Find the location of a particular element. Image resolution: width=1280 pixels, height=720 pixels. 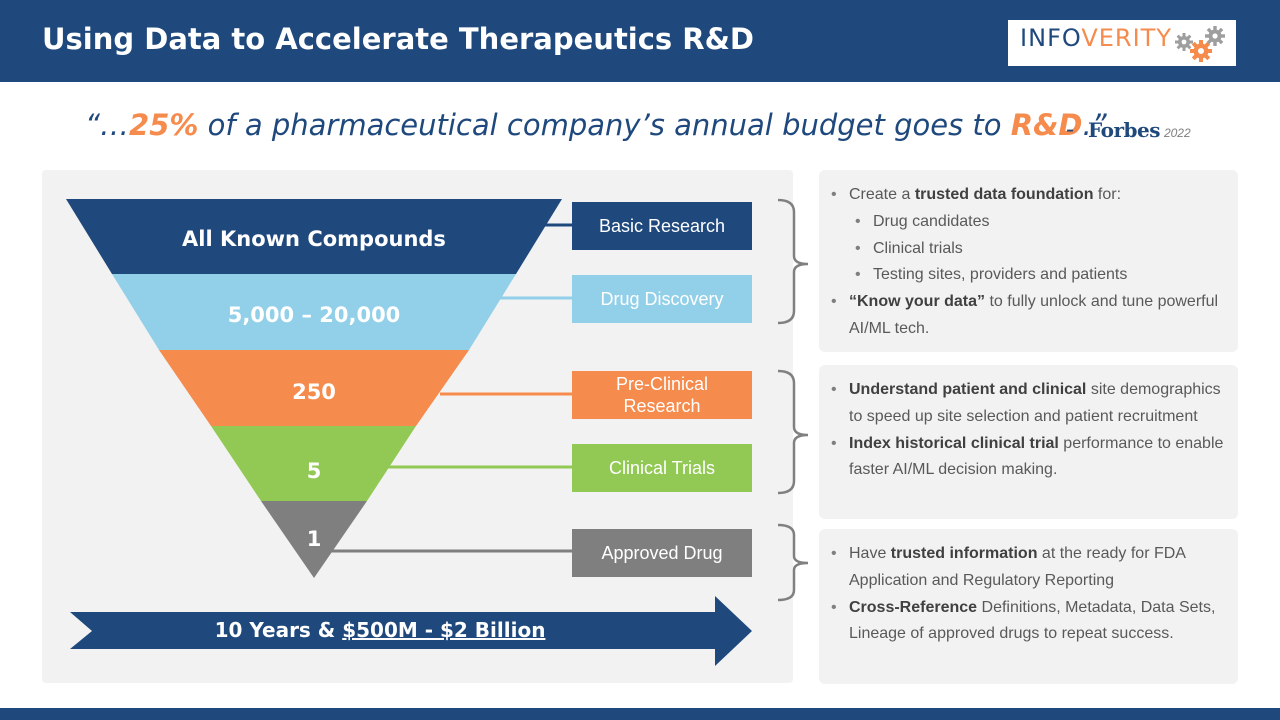

attribution-dash: - is located at coordinates (1070, 129).